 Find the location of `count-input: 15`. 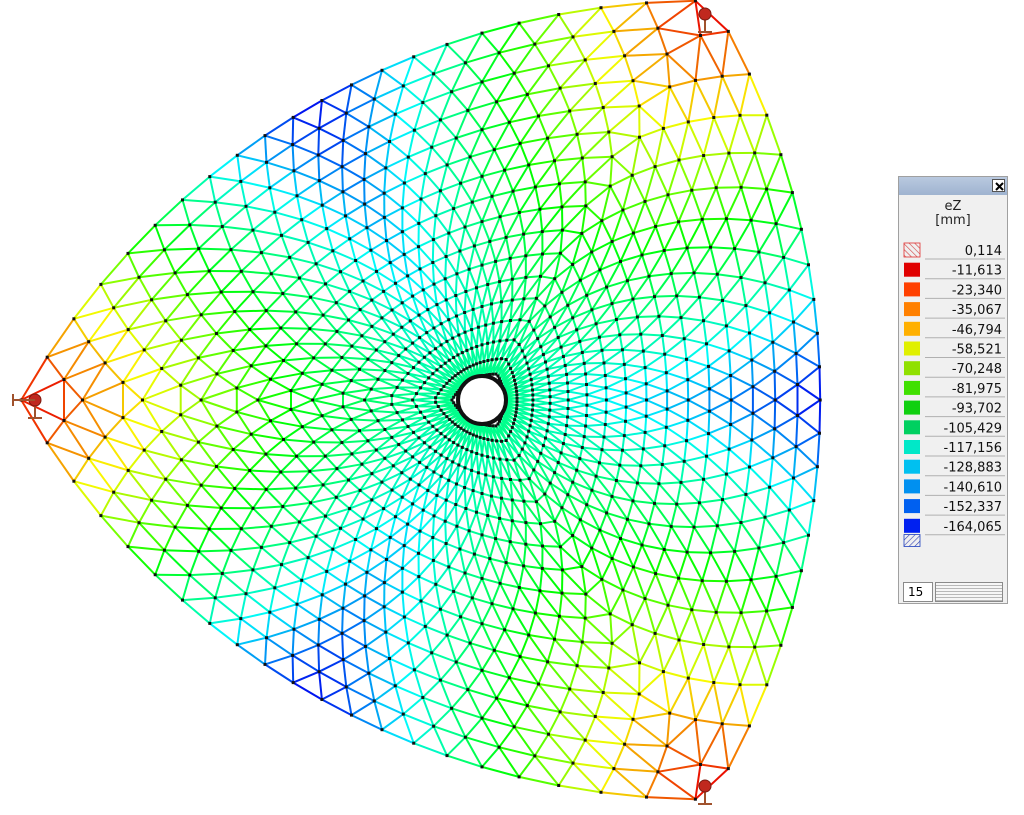

count-input: 15 is located at coordinates (918, 592).